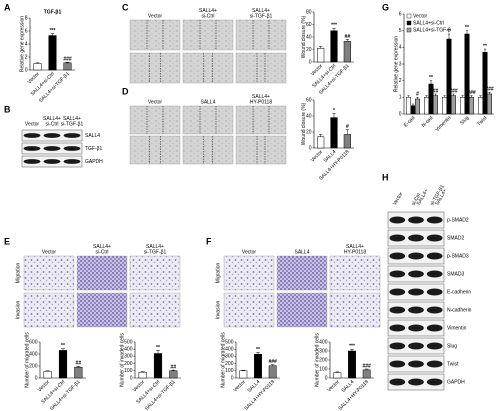  Describe the element at coordinates (125, 91) in the screenshot. I see `panel-letter: D` at that location.